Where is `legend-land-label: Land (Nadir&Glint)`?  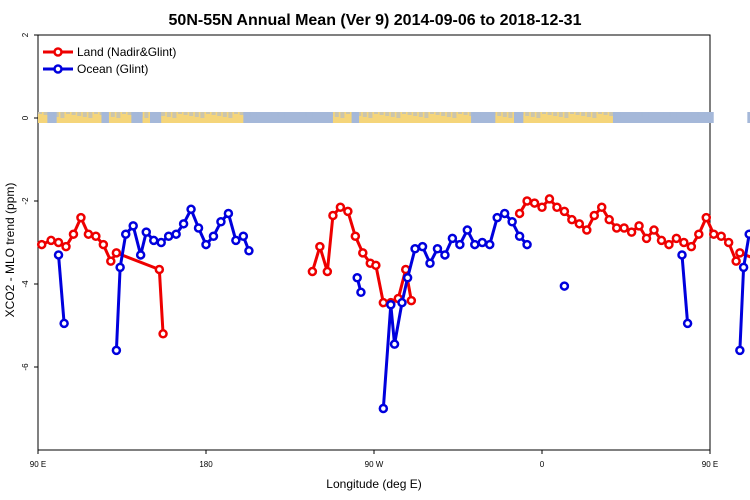
legend-land-label: Land (Nadir&Glint) is located at coordinates (126, 52).